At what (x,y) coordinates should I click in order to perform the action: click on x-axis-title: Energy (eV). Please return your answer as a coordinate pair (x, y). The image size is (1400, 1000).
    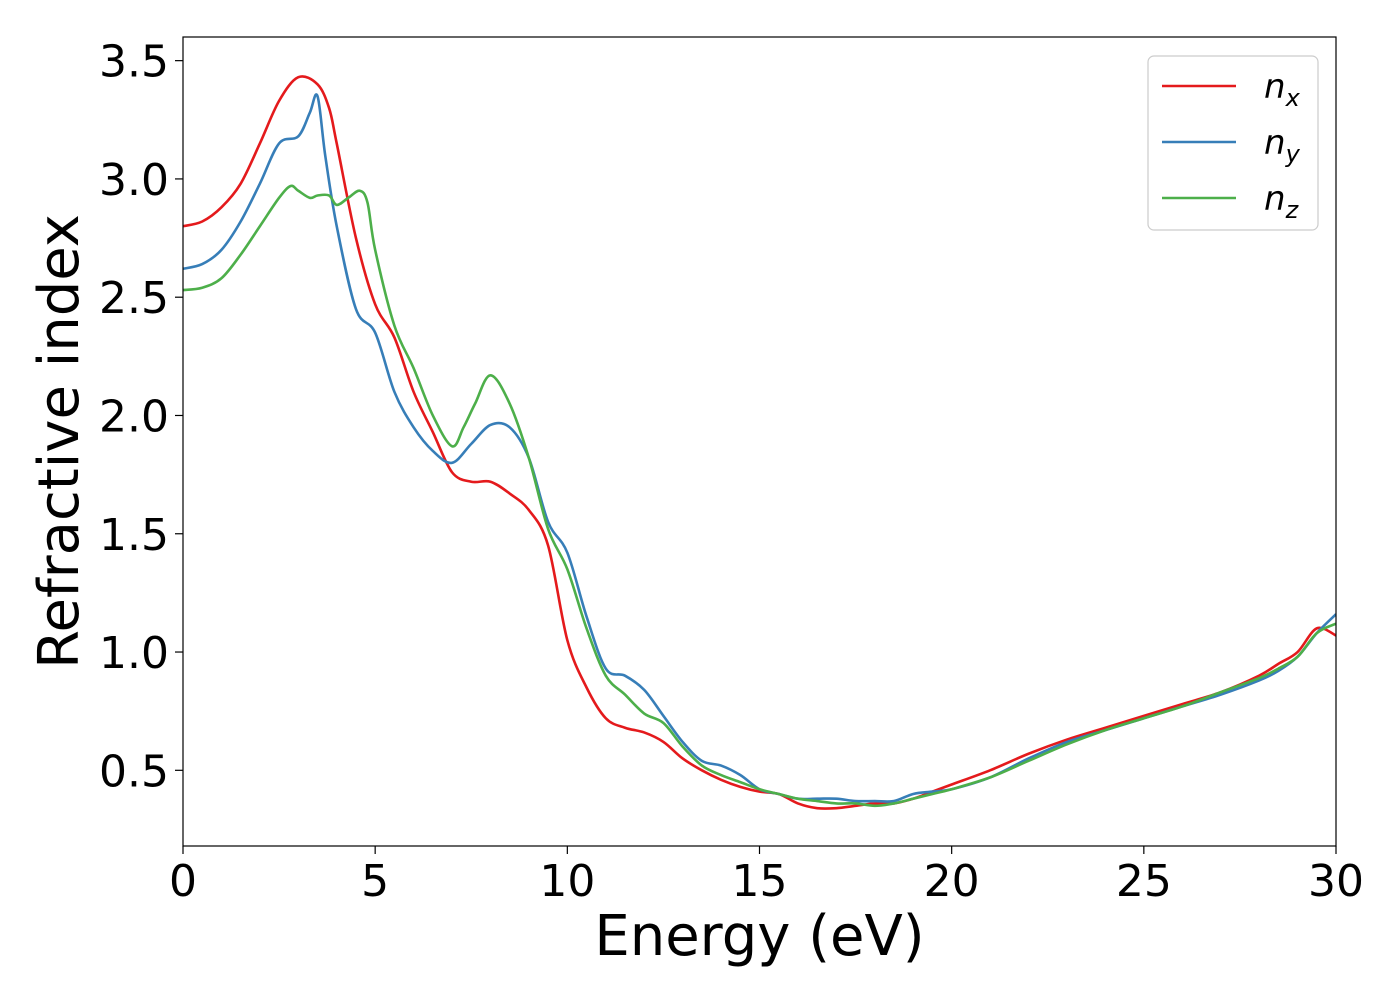
    Looking at the image, I should click on (759, 936).